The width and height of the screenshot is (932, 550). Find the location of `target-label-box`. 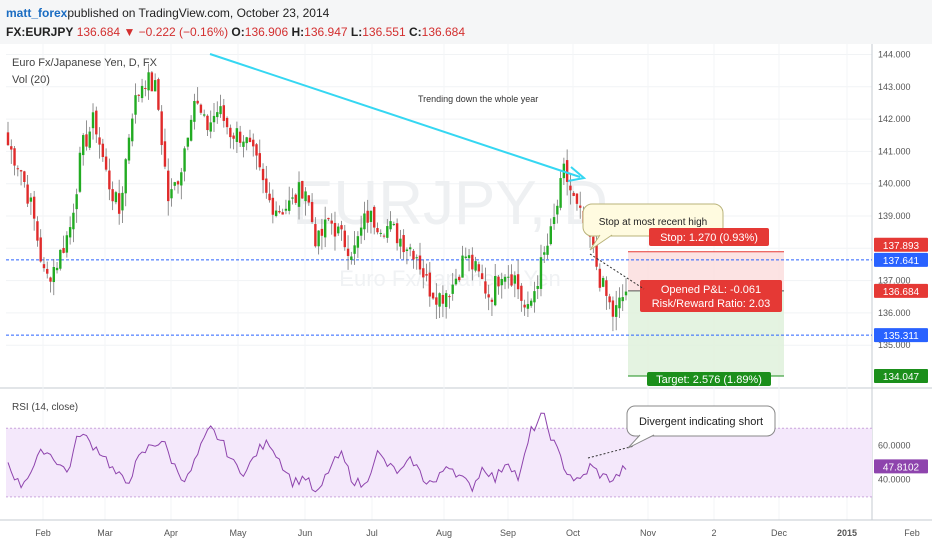

target-label-box is located at coordinates (709, 379).